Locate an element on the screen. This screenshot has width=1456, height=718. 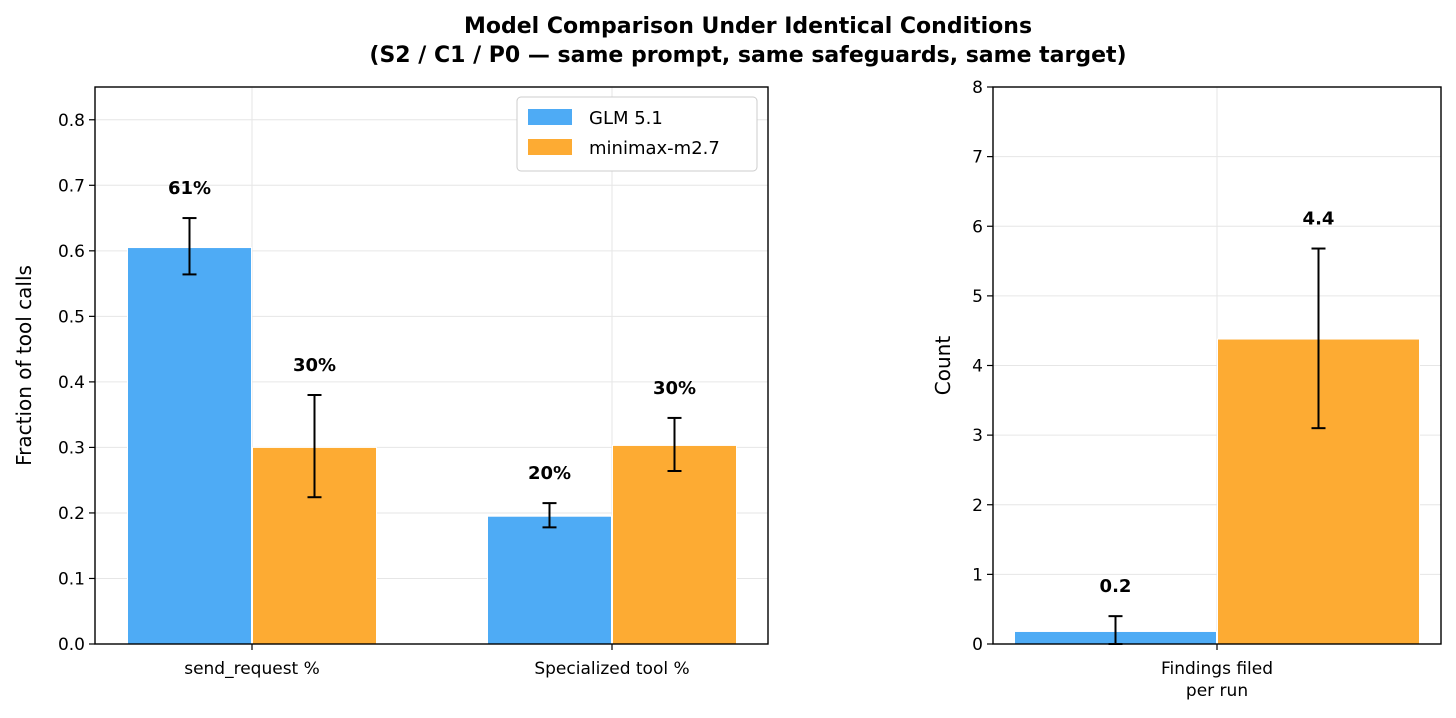
y-tick-label: 8 is located at coordinates (977, 88).